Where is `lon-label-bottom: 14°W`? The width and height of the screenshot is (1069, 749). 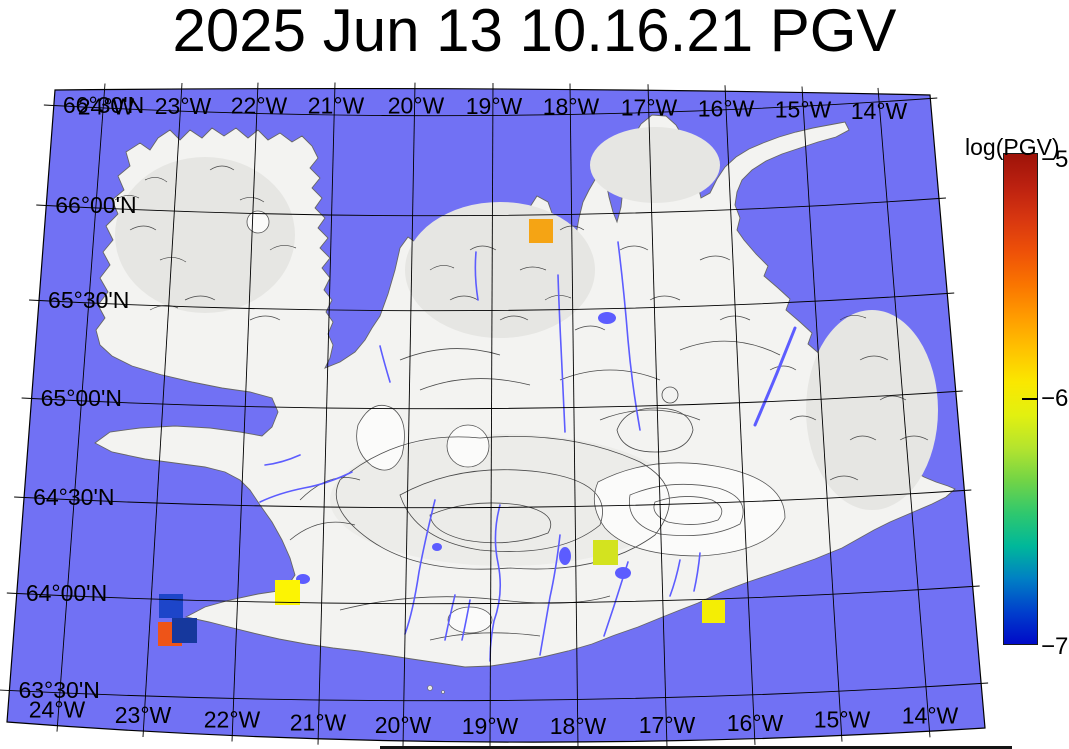
lon-label-bottom: 14°W is located at coordinates (930, 715).